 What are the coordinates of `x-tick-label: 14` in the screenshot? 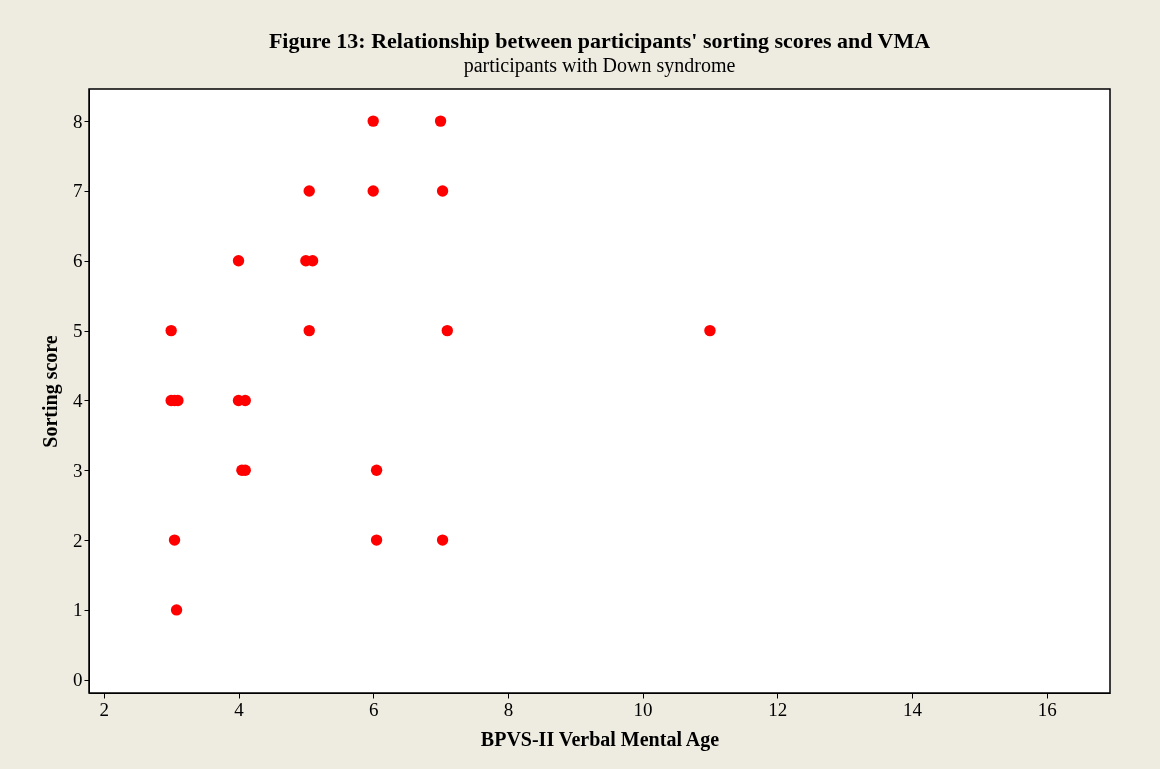 It's located at (913, 709).